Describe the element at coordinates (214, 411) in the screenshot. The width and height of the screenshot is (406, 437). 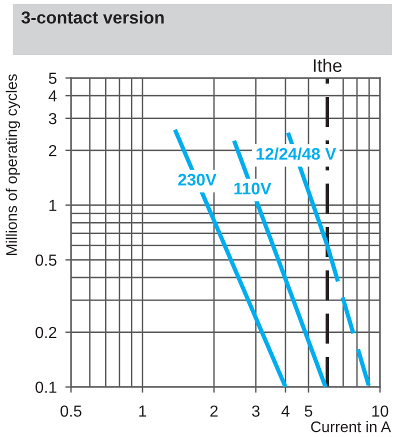
I see `x-tick-label: 2` at that location.